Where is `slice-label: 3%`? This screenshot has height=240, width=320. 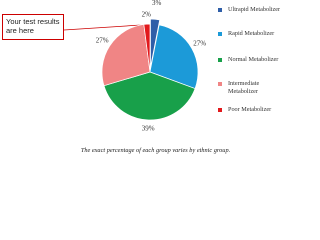 slice-label: 3% is located at coordinates (157, 3).